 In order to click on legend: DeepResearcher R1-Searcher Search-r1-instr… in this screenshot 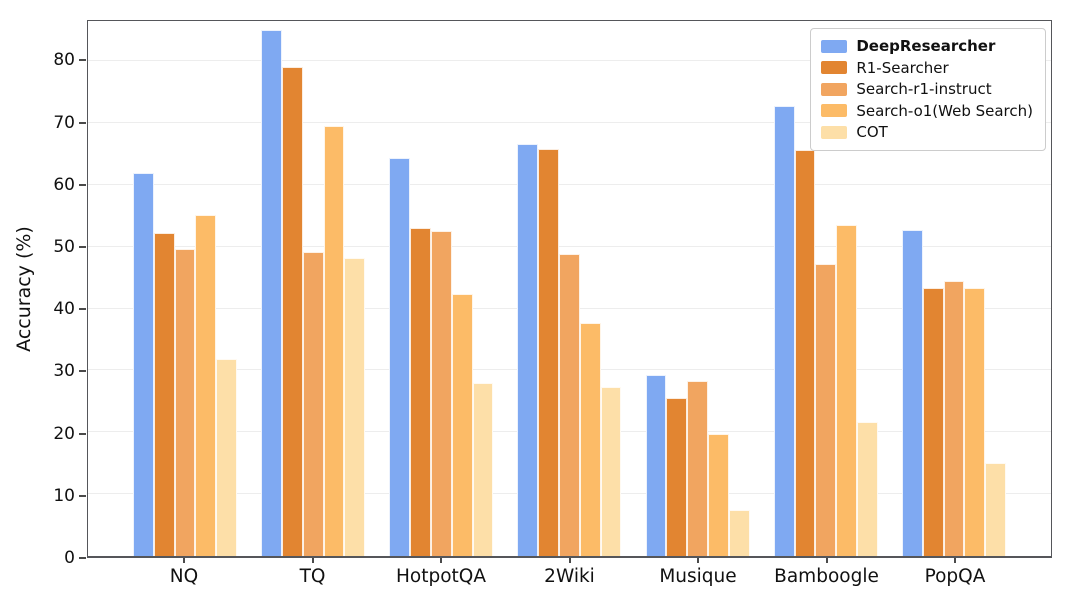, I will do `click(928, 89)`.